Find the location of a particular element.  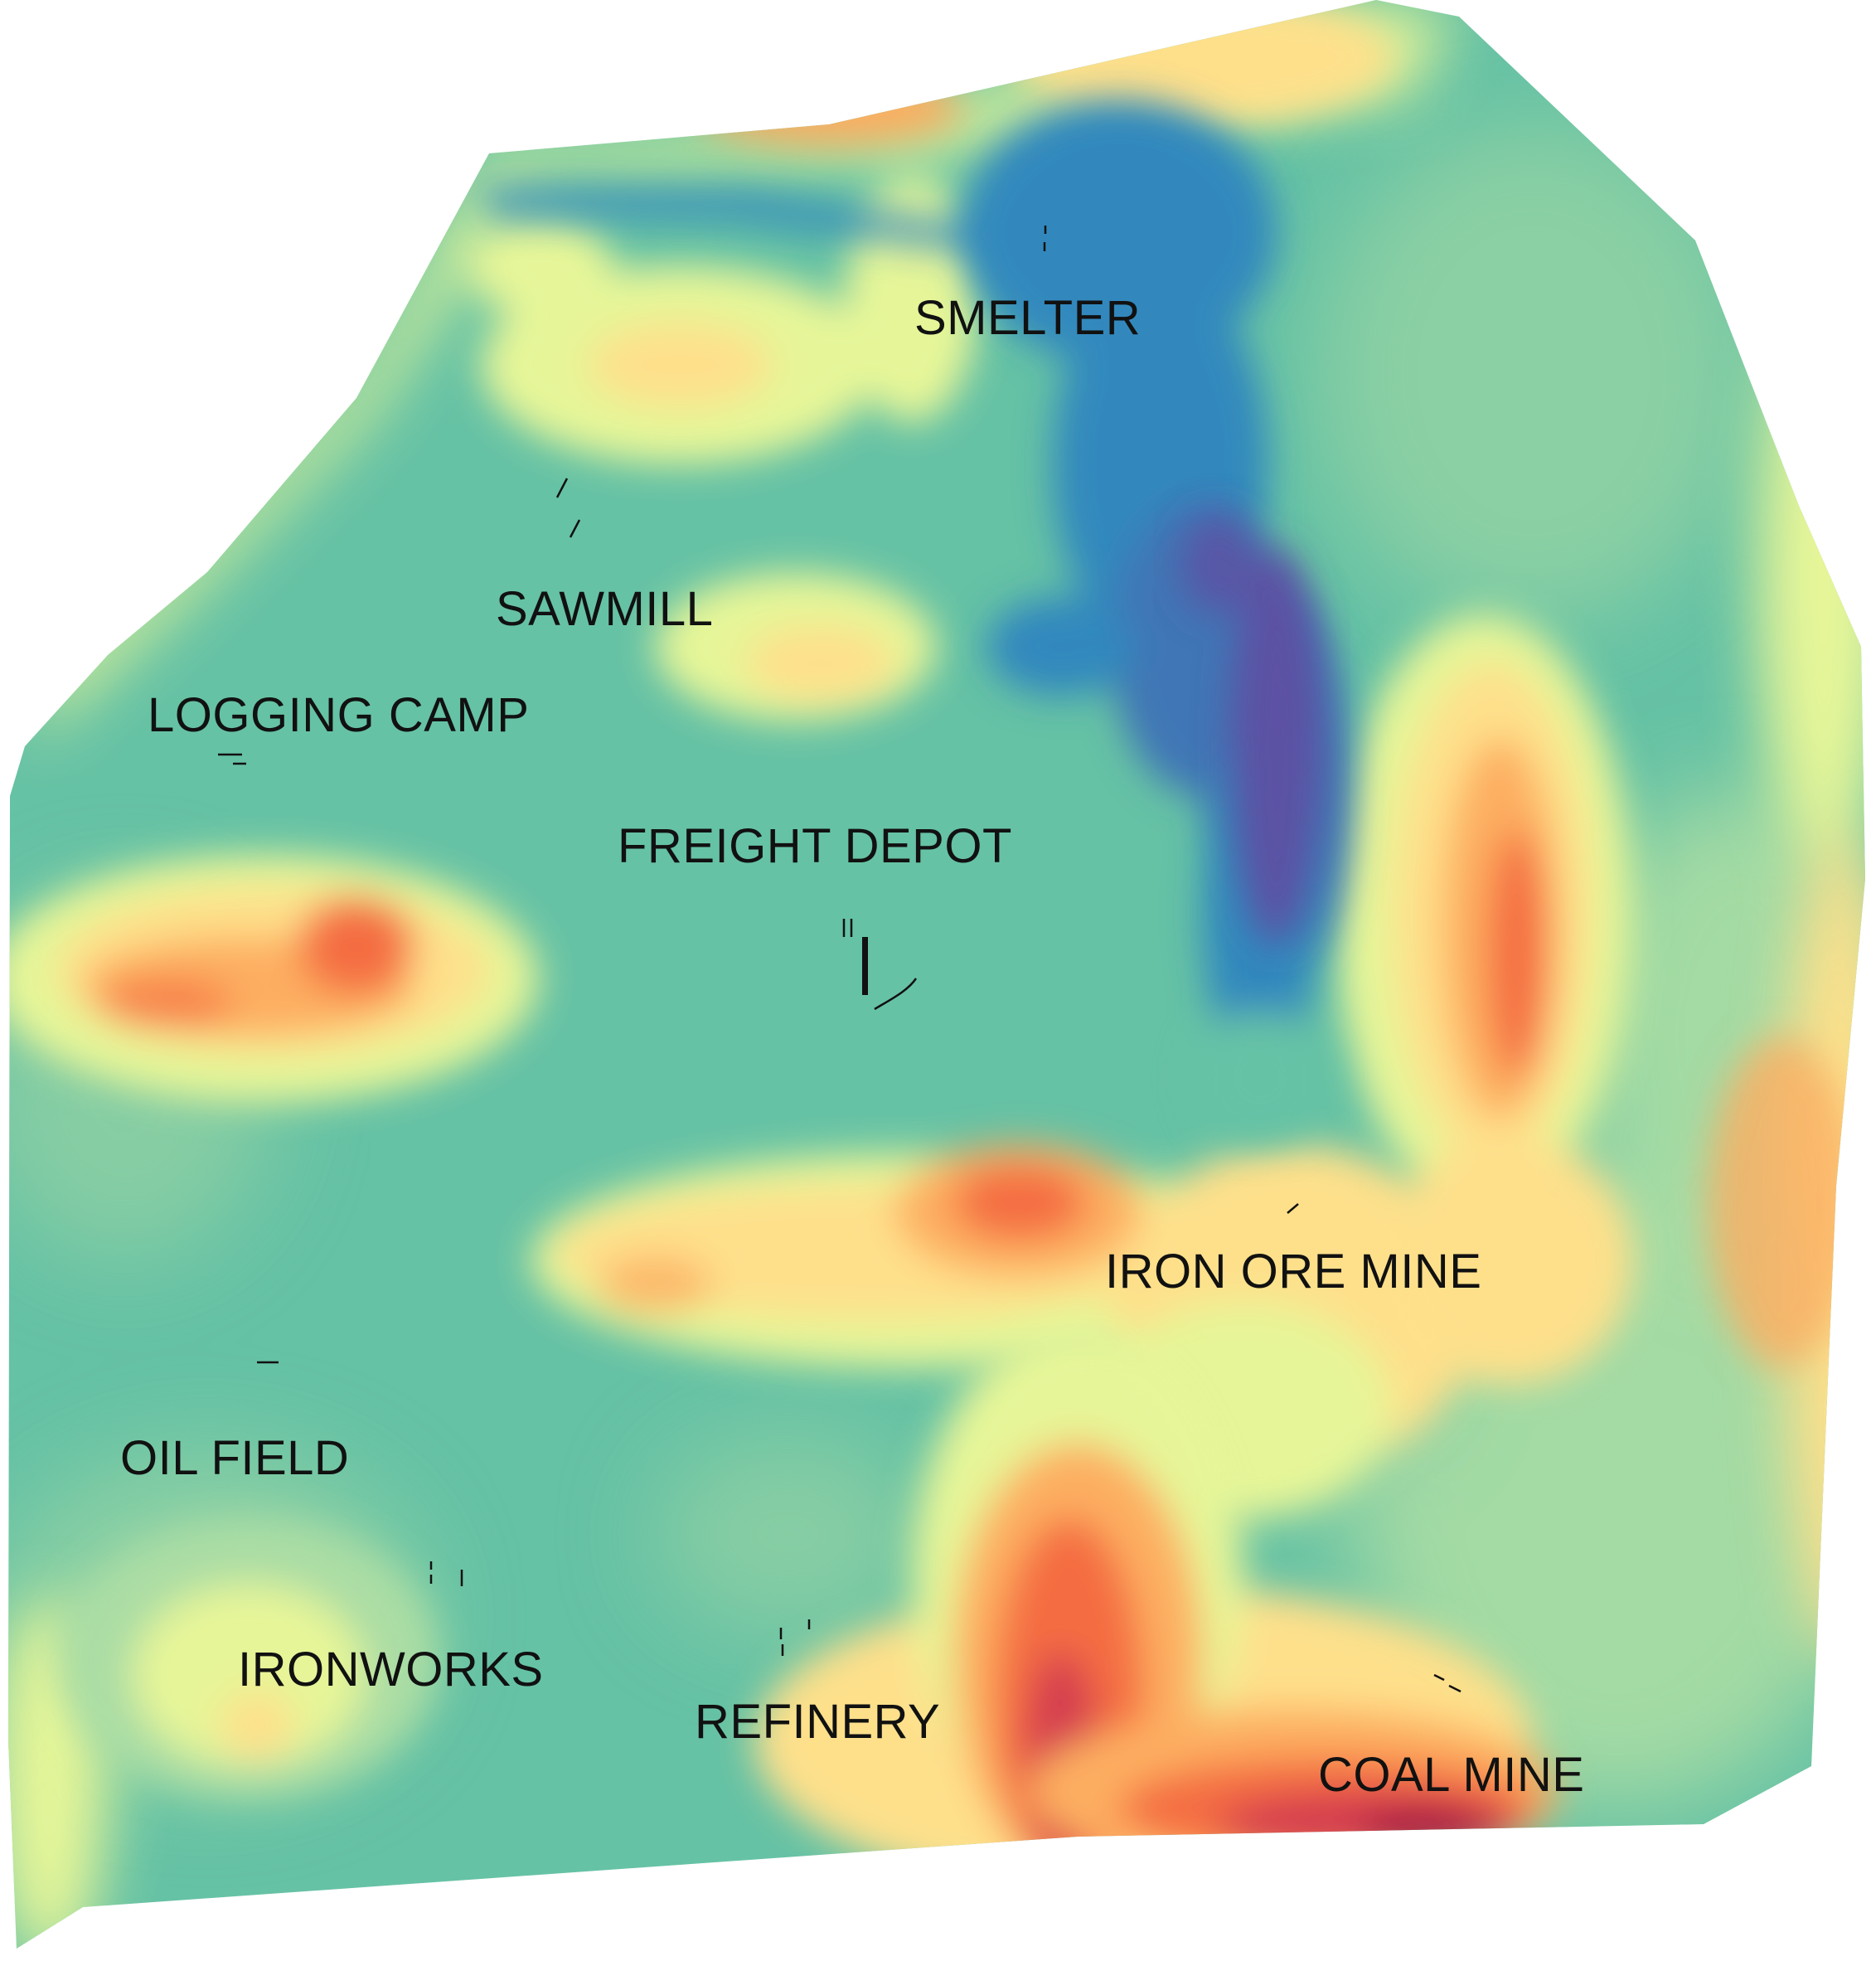

label-freight-depot: FREIGHT DEPOT is located at coordinates (815, 846).